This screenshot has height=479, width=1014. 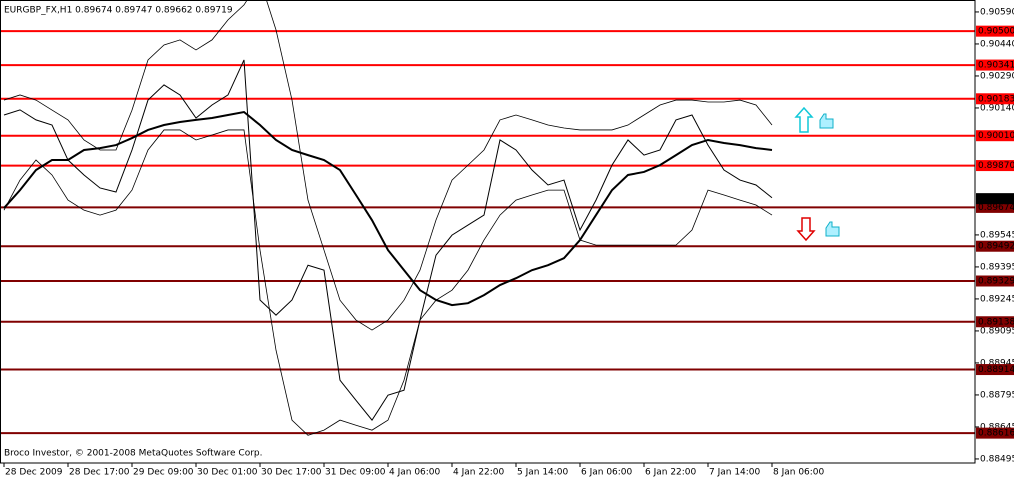 What do you see at coordinates (997, 427) in the screenshot?
I see `y-tick-label: 0.88645` at bounding box center [997, 427].